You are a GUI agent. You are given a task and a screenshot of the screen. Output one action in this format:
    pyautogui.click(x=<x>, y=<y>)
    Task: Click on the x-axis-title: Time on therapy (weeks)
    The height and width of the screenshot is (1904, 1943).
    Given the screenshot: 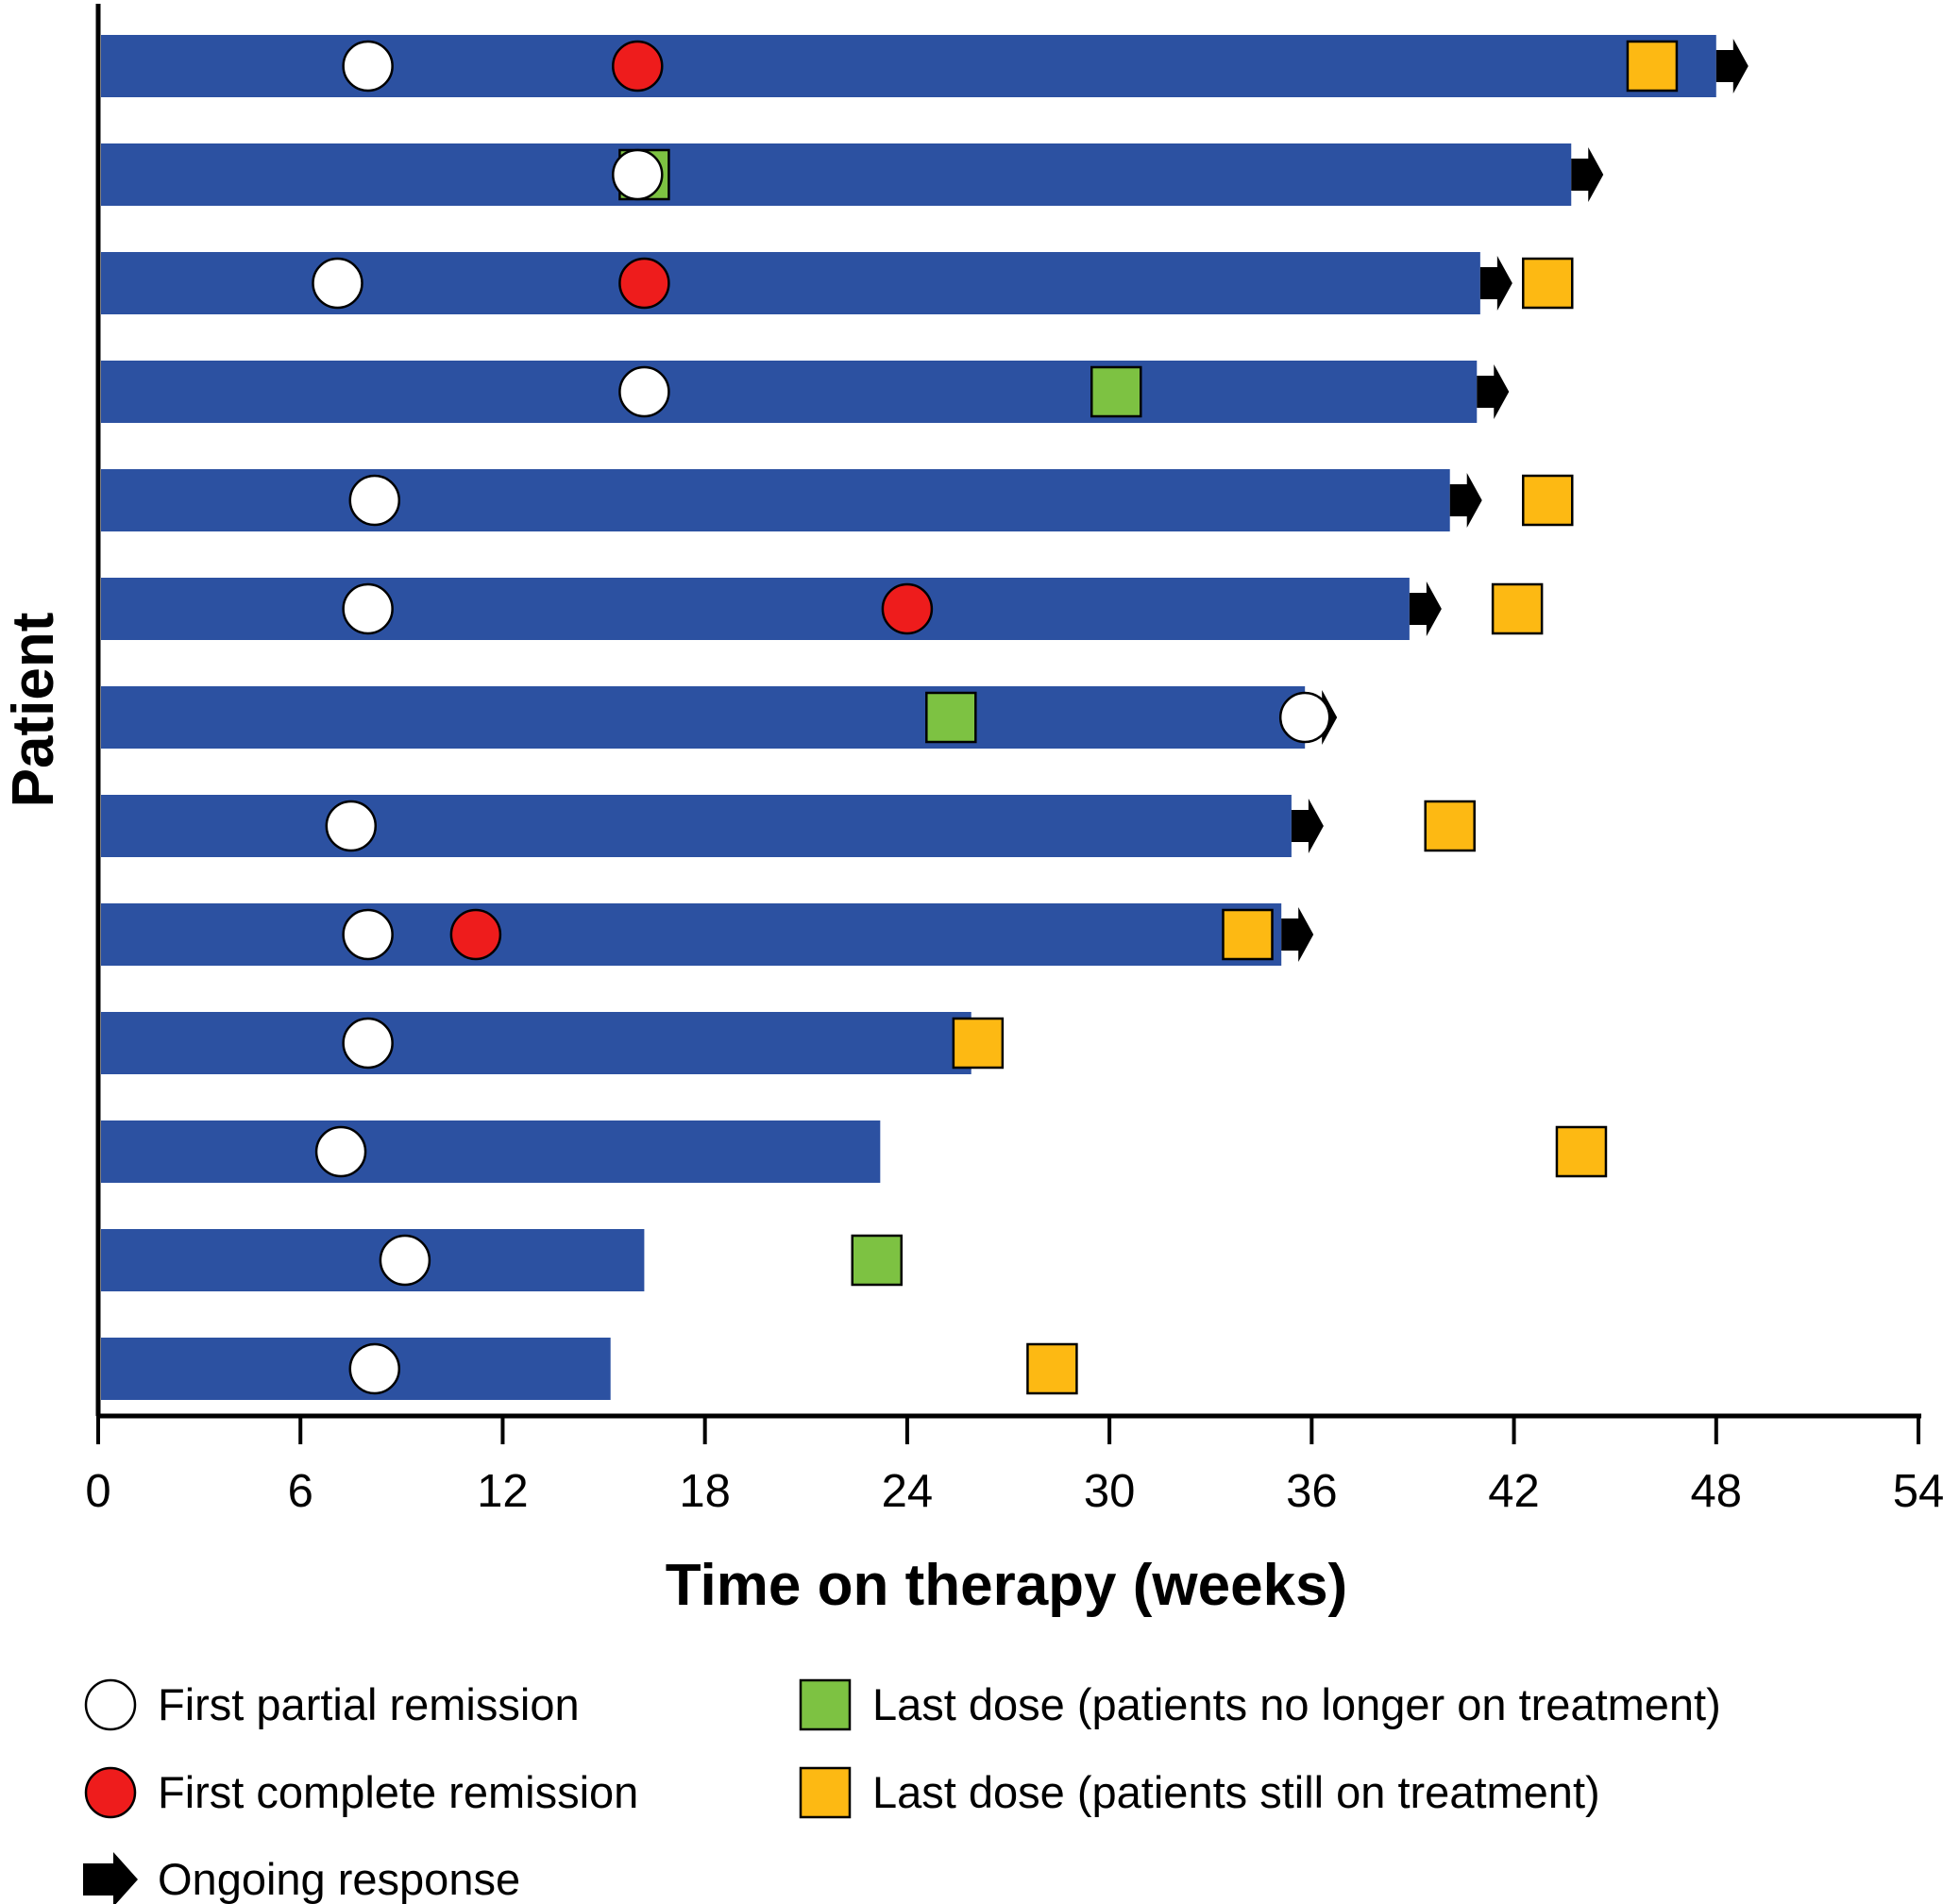 What is the action you would take?
    pyautogui.click(x=1006, y=1585)
    